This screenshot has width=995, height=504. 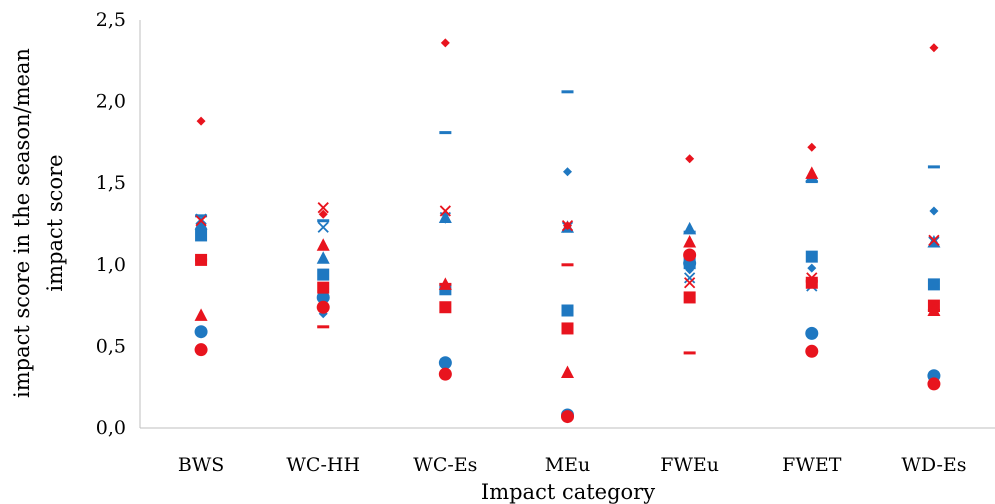 I want to click on x-axis-title: Impact category, so click(x=568, y=492).